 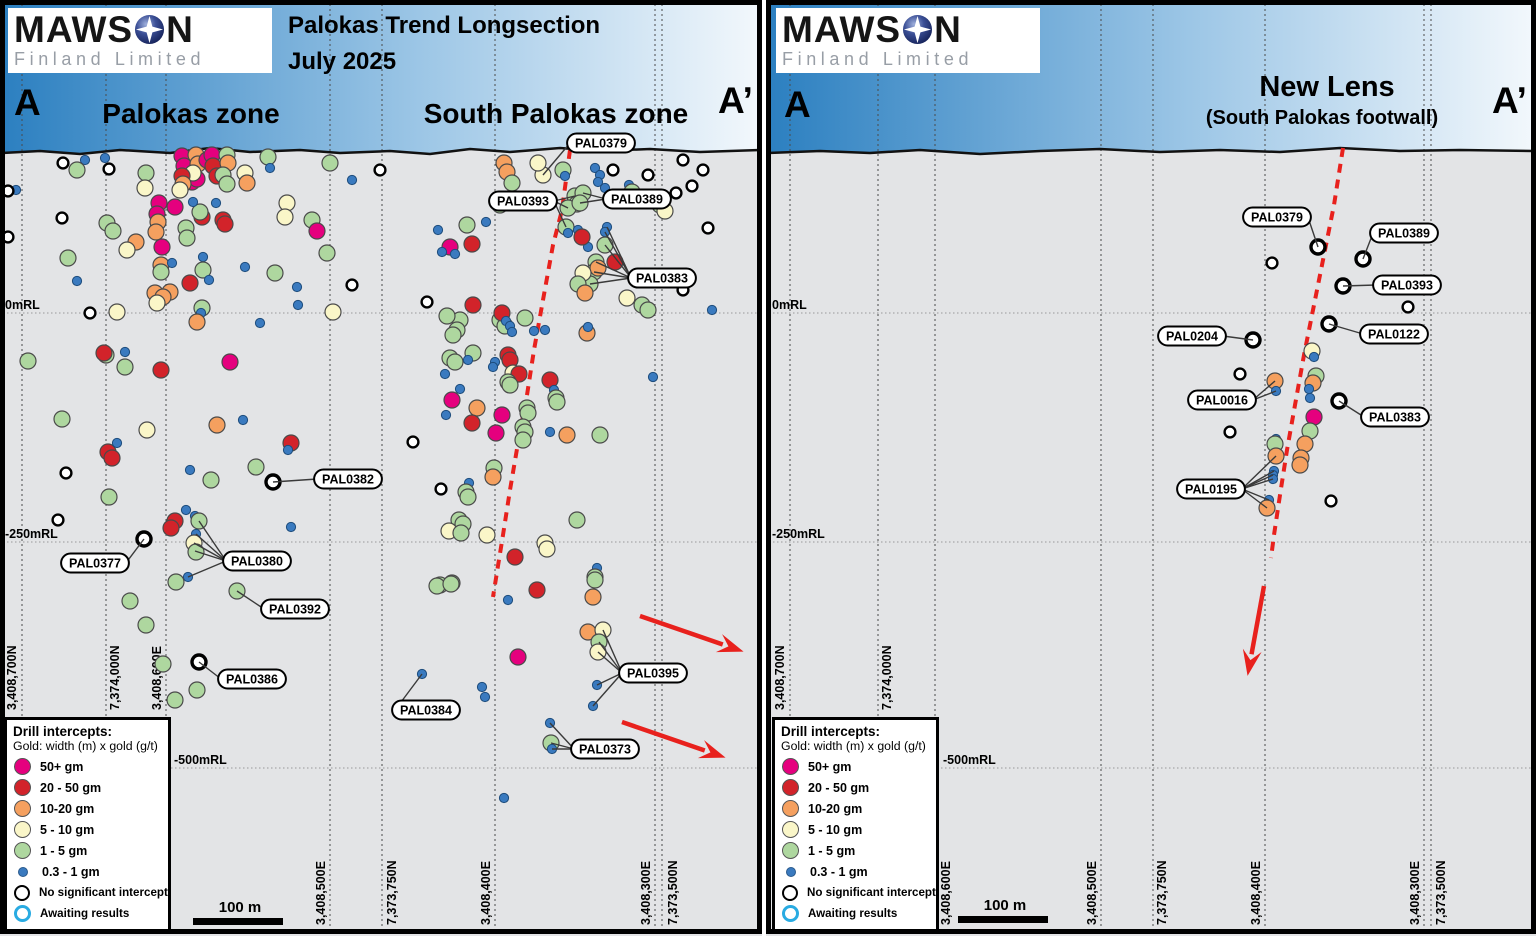 I want to click on legend-item-y: 5 - 10 gm, so click(x=88, y=829).